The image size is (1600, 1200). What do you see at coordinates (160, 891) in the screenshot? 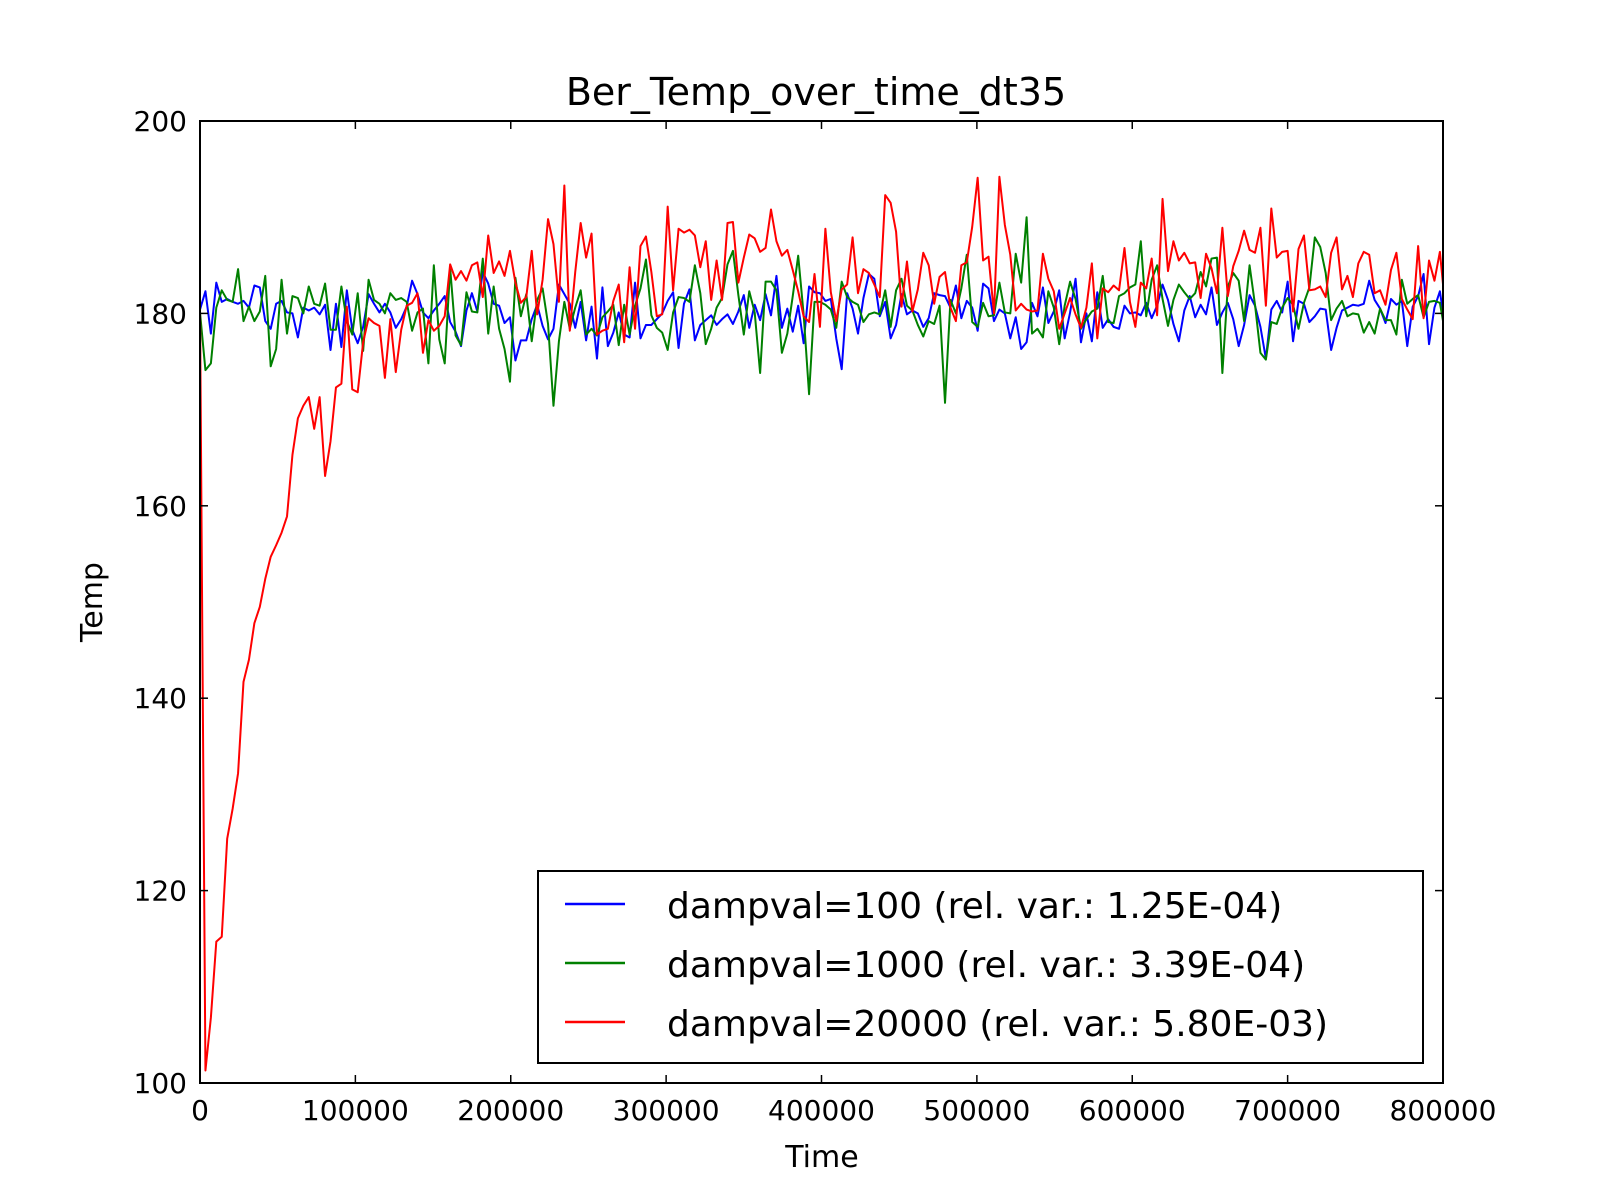
I see `y-tick-label: 120` at bounding box center [160, 891].